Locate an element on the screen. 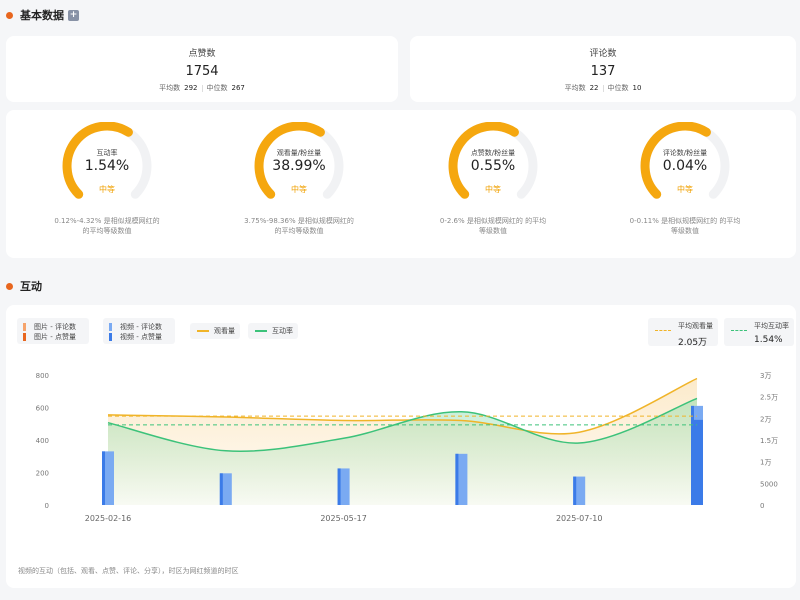 The image size is (800, 600). gauge-description: 0.12%-4.32% 是相似规模网红的 的平均等级数值 is located at coordinates (107, 226).